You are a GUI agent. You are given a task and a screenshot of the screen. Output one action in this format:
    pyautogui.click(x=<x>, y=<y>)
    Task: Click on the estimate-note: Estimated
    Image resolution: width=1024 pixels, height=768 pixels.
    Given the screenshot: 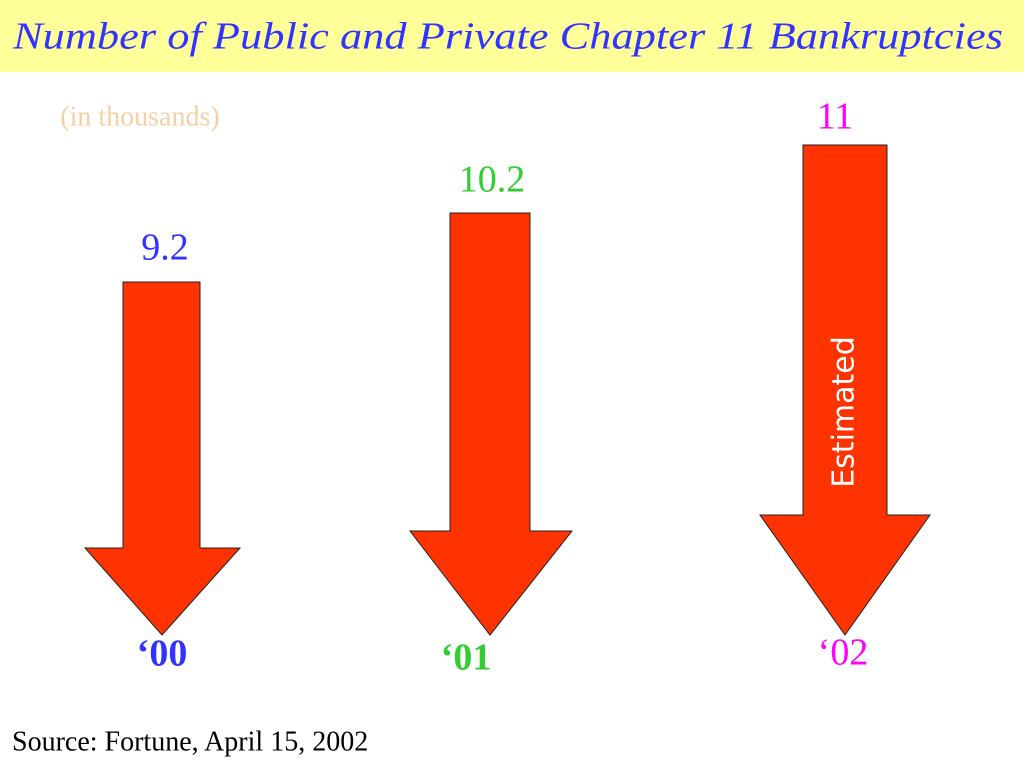 What is the action you would take?
    pyautogui.click(x=844, y=412)
    